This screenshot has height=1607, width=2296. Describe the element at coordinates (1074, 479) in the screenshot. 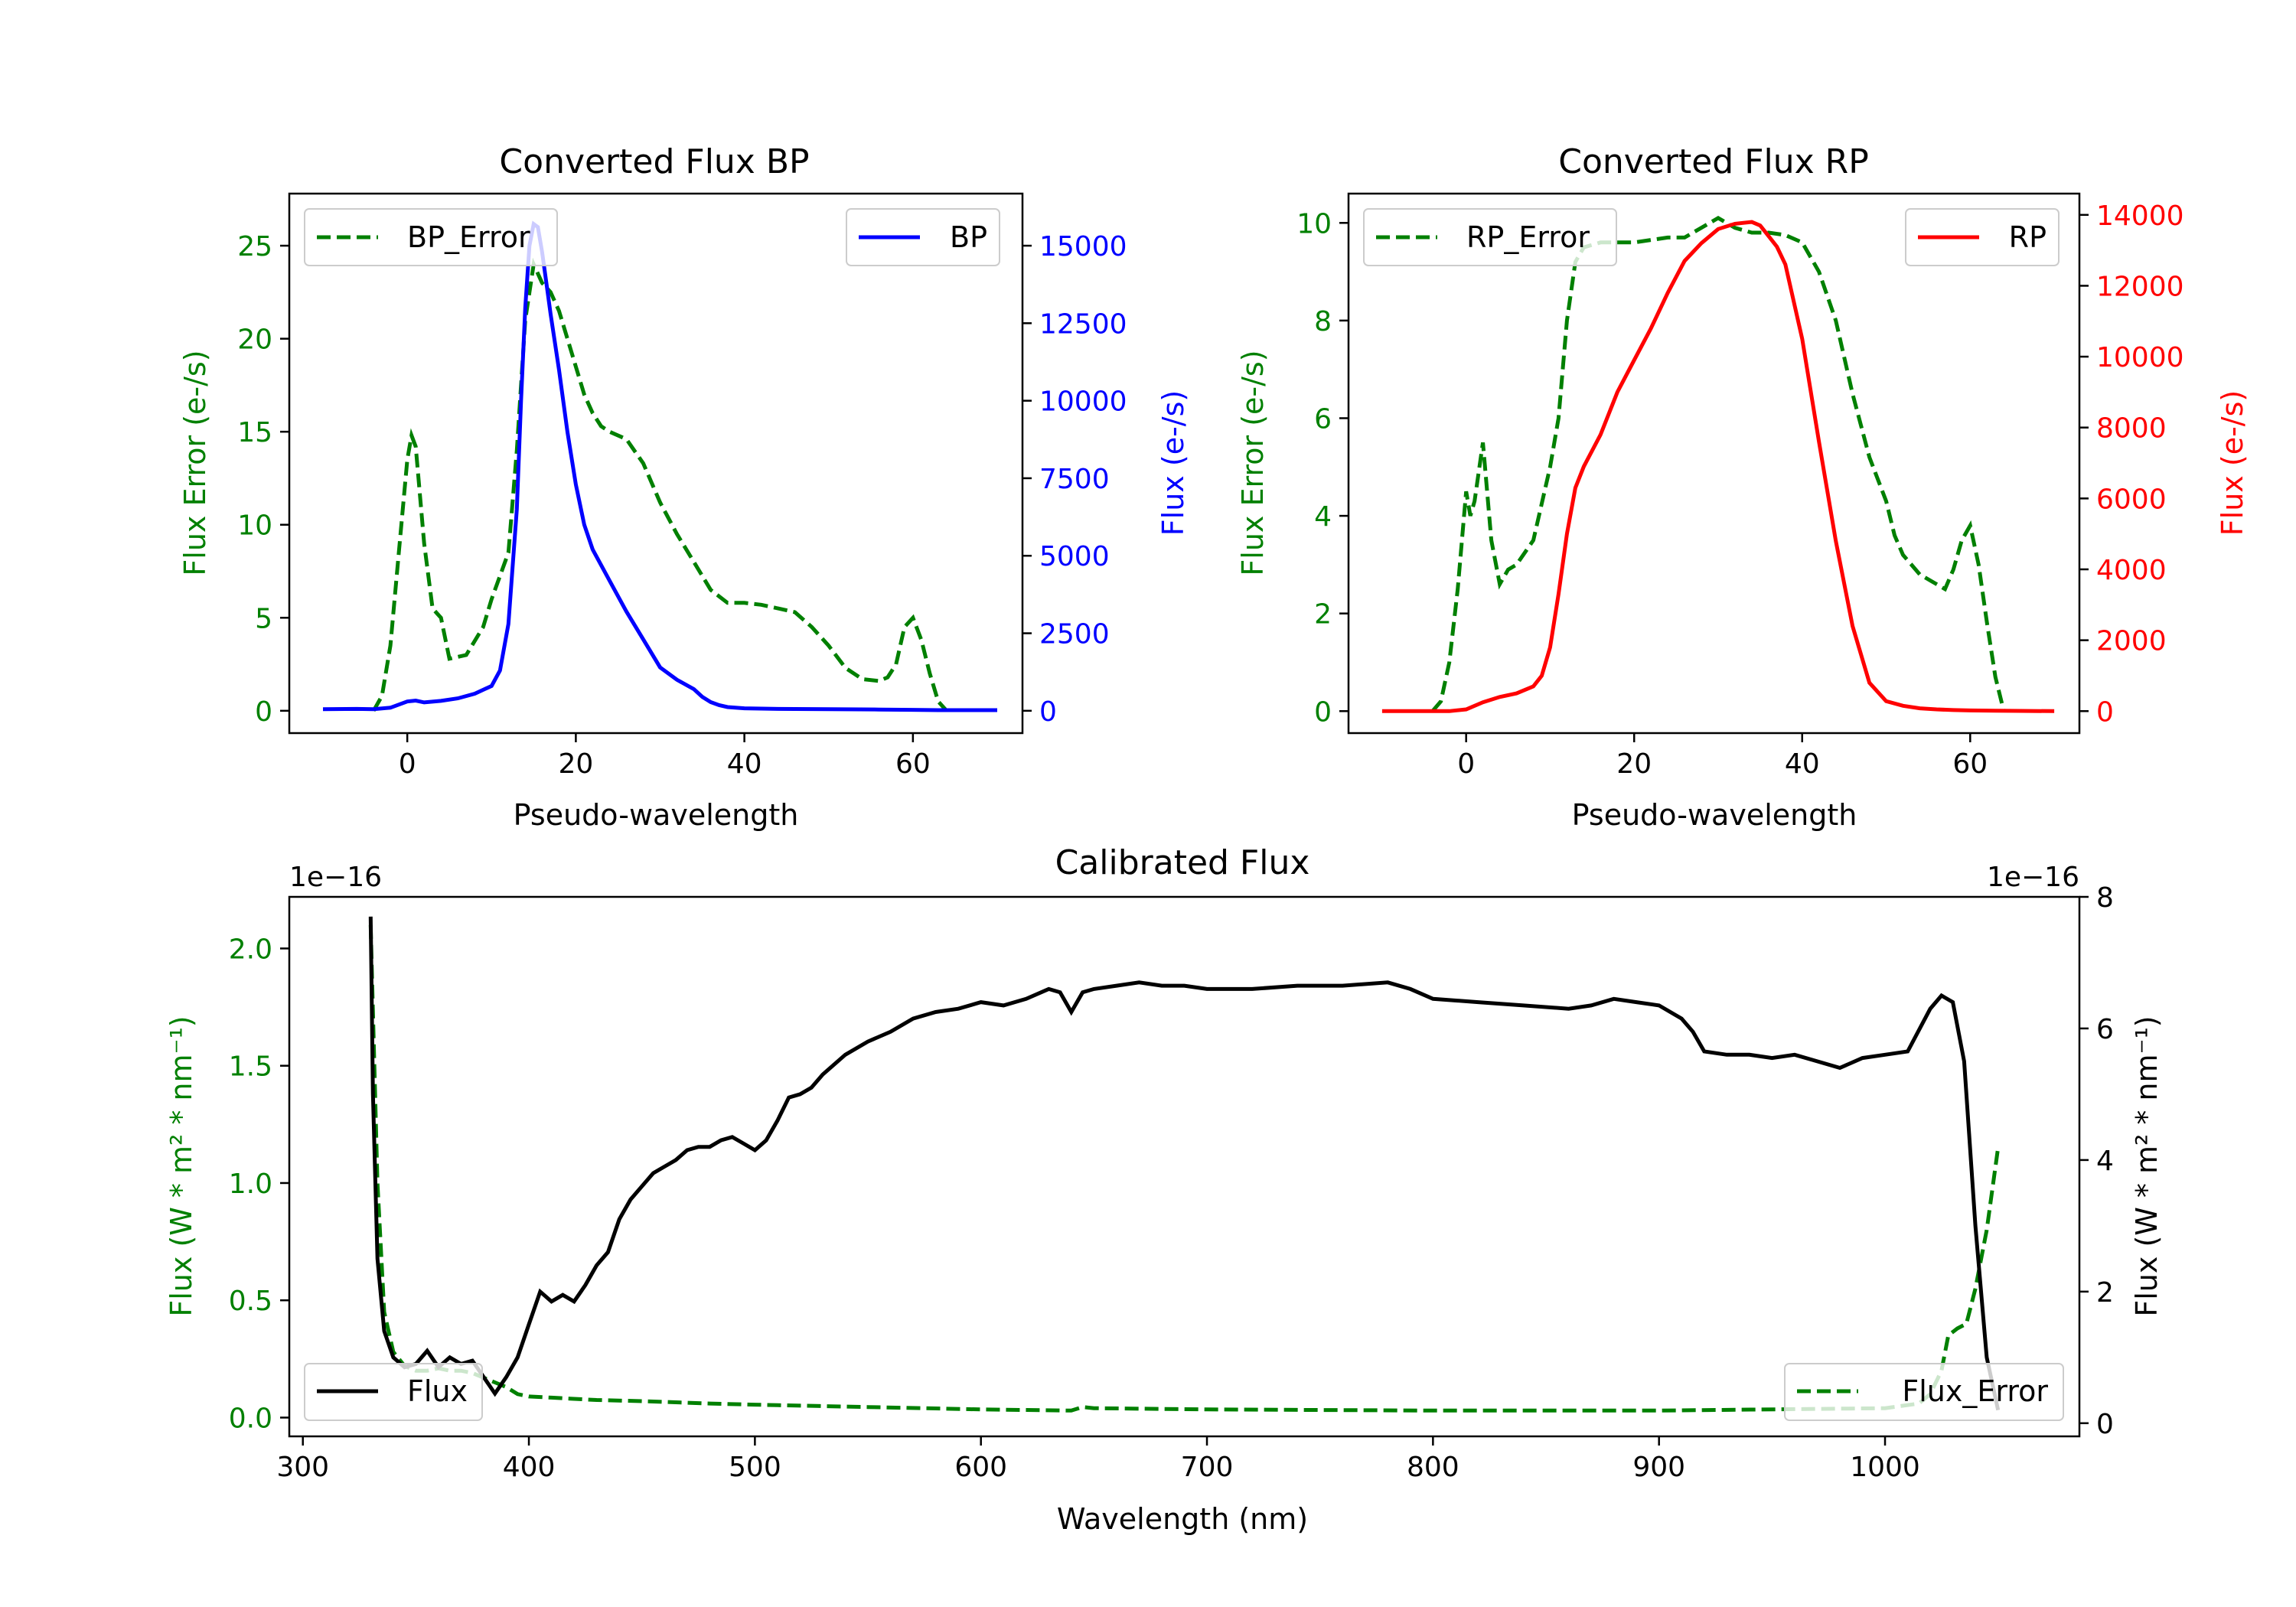

I see `bp-right-tick-label: 7500` at that location.